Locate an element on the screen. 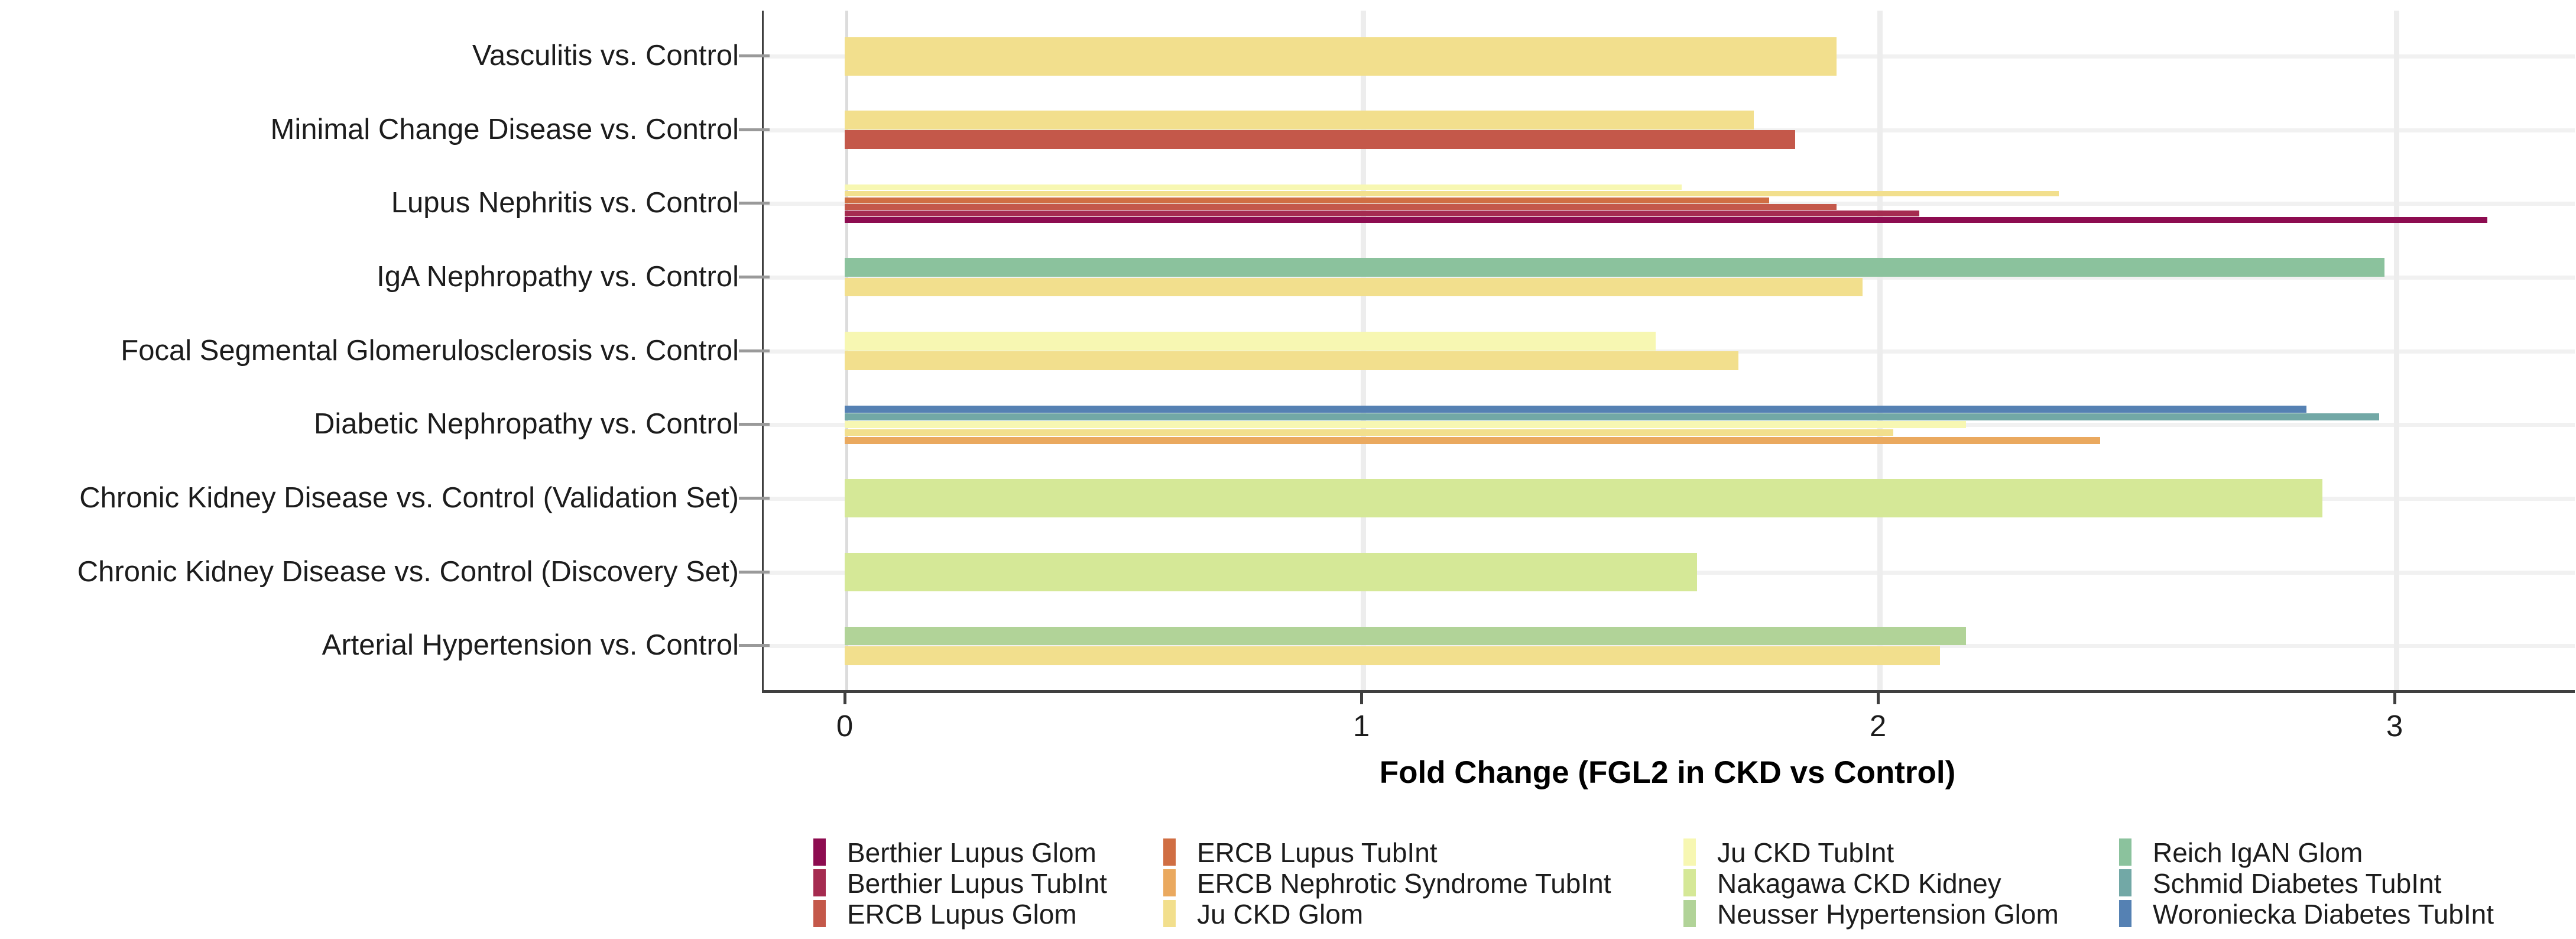 The image size is (2576, 939). legend-label: Reich IgAN Glom is located at coordinates (2258, 852).